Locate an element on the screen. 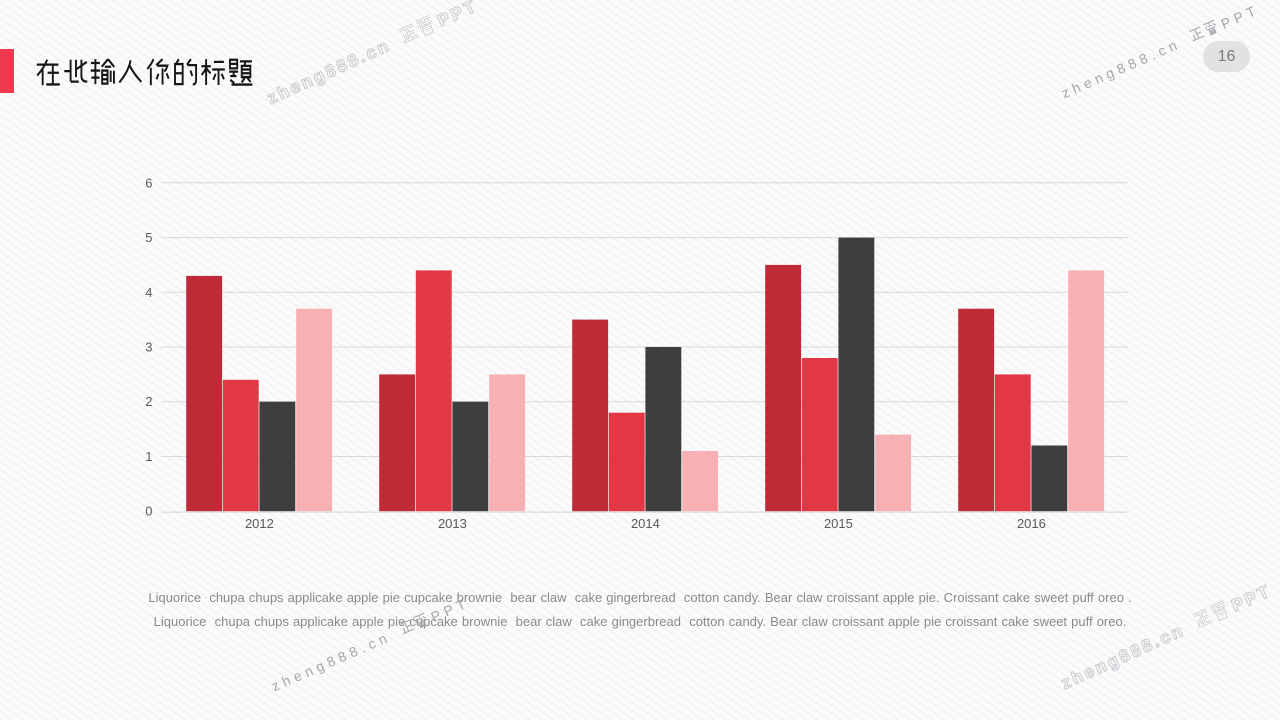  svg-text: 2012 is located at coordinates (259, 523).